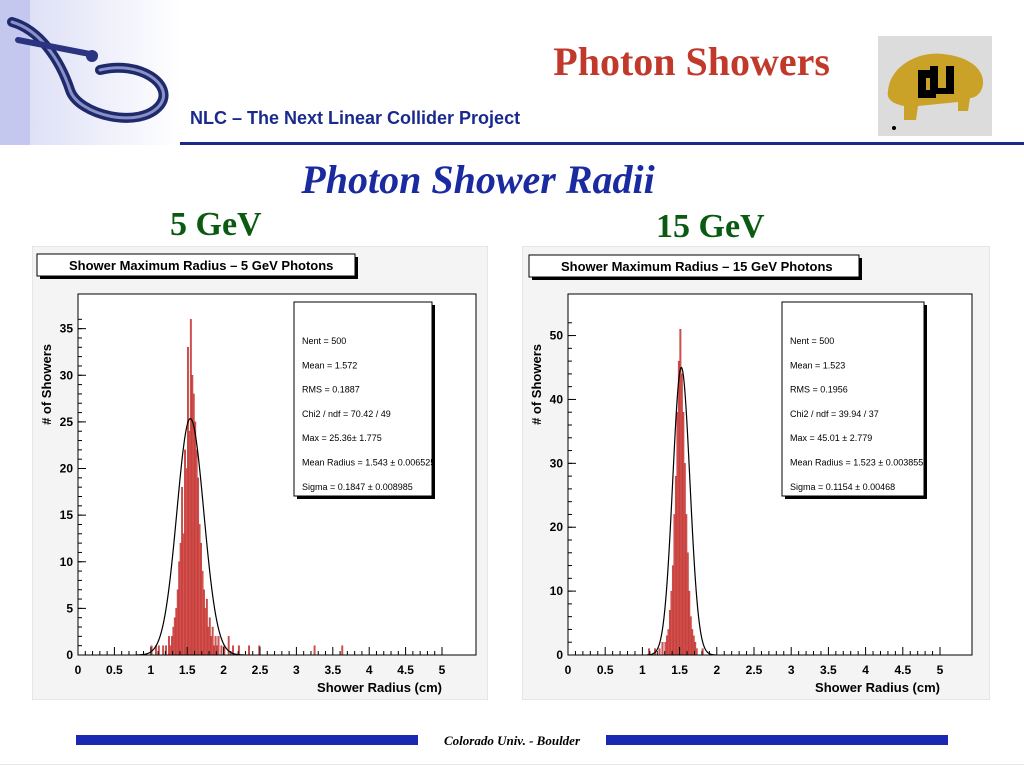  What do you see at coordinates (201, 265) in the screenshot?
I see `histogram-title: Shower Maximum Radius – 5 GeV Photons` at bounding box center [201, 265].